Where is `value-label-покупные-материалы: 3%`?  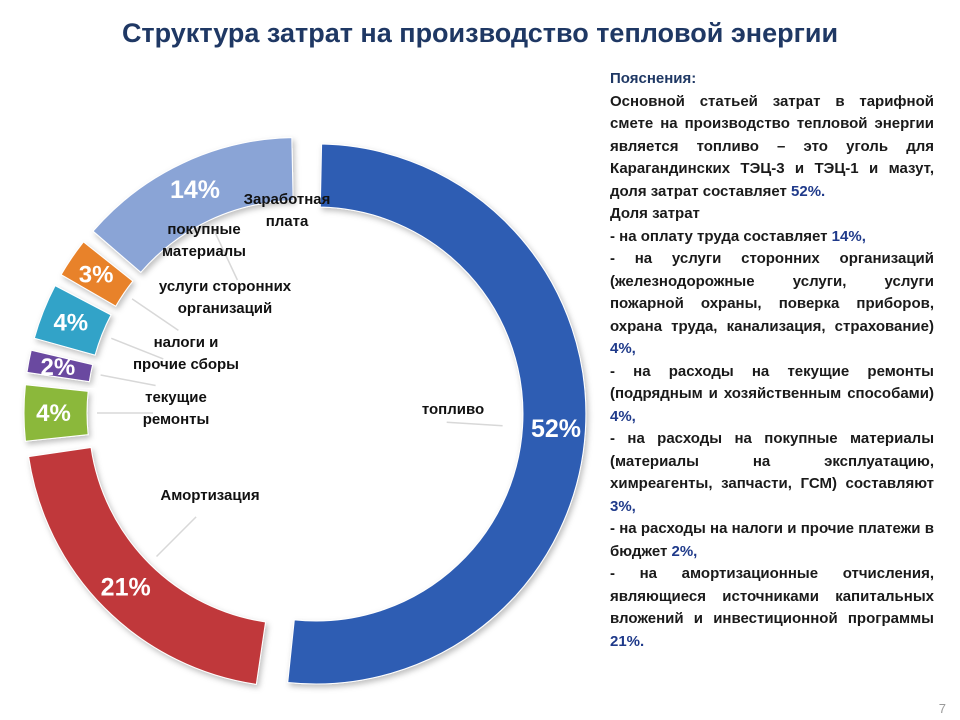 value-label-покупные-материалы: 3% is located at coordinates (96, 274).